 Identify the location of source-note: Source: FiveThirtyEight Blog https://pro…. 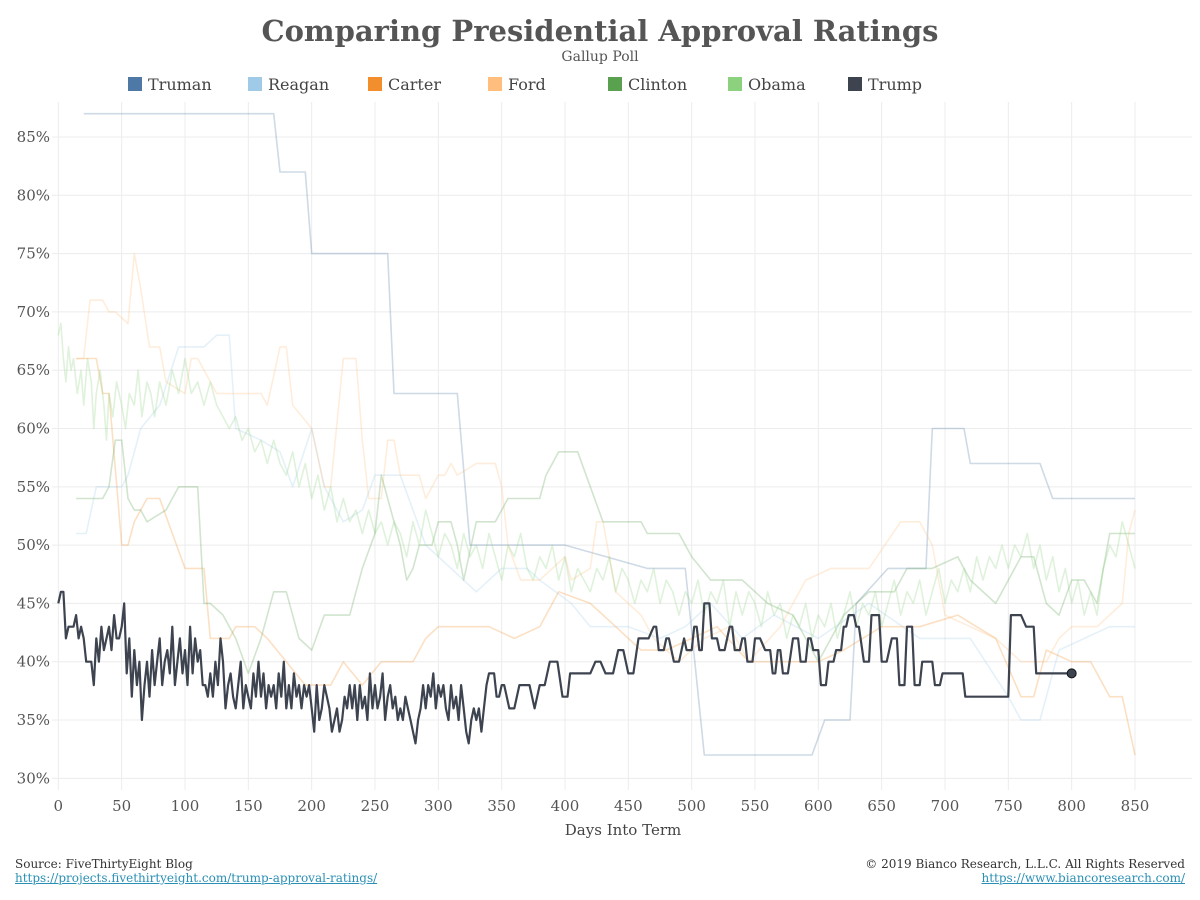
(196, 871).